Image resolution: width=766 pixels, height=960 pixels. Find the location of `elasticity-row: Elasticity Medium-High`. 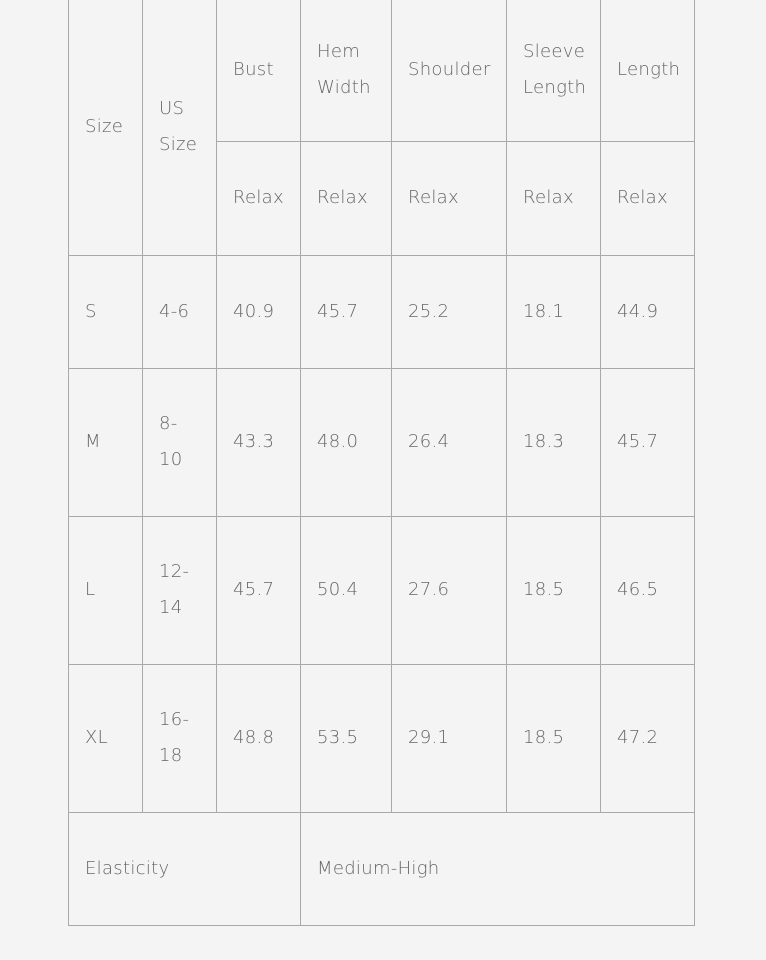

elasticity-row: Elasticity Medium-High is located at coordinates (381, 868).